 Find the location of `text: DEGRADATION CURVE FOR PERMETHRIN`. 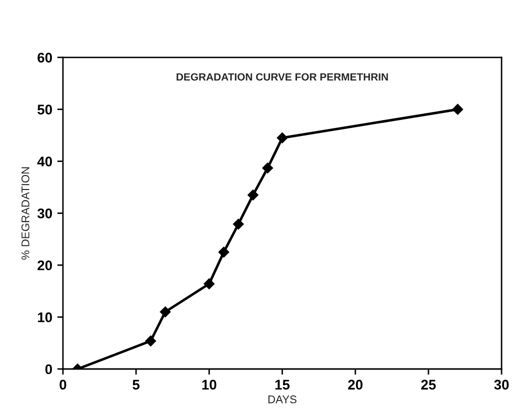

text: DEGRADATION CURVE FOR PERMETHRIN is located at coordinates (282, 77).